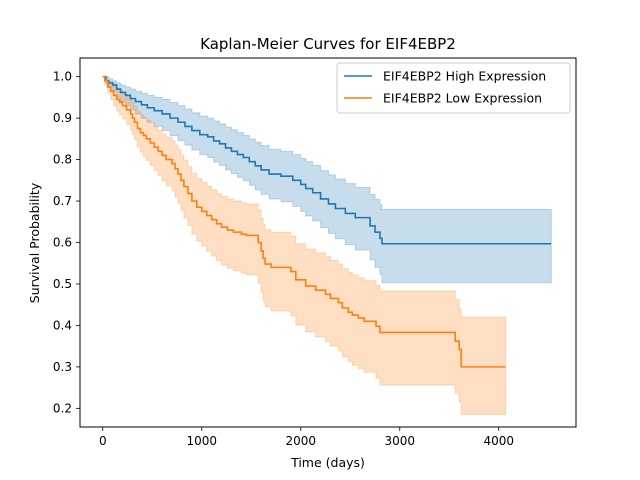 The width and height of the screenshot is (640, 480). What do you see at coordinates (328, 44) in the screenshot?
I see `chart-title: Kaplan-Meier Curves for EIF4EBP2` at bounding box center [328, 44].